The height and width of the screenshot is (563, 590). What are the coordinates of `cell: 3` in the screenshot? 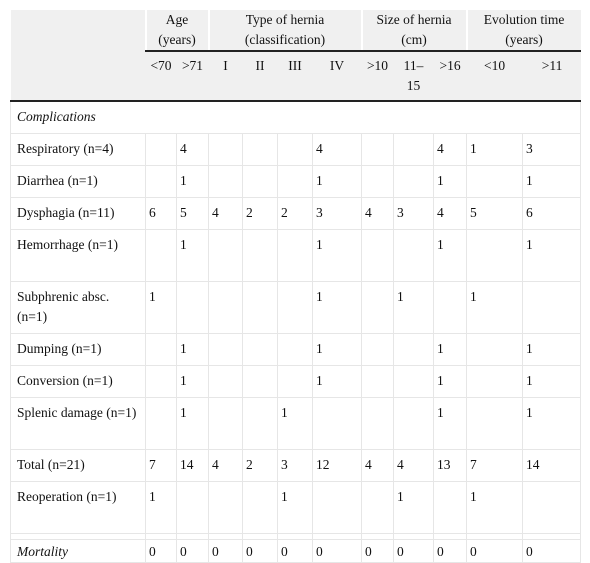 It's located at (295, 465).